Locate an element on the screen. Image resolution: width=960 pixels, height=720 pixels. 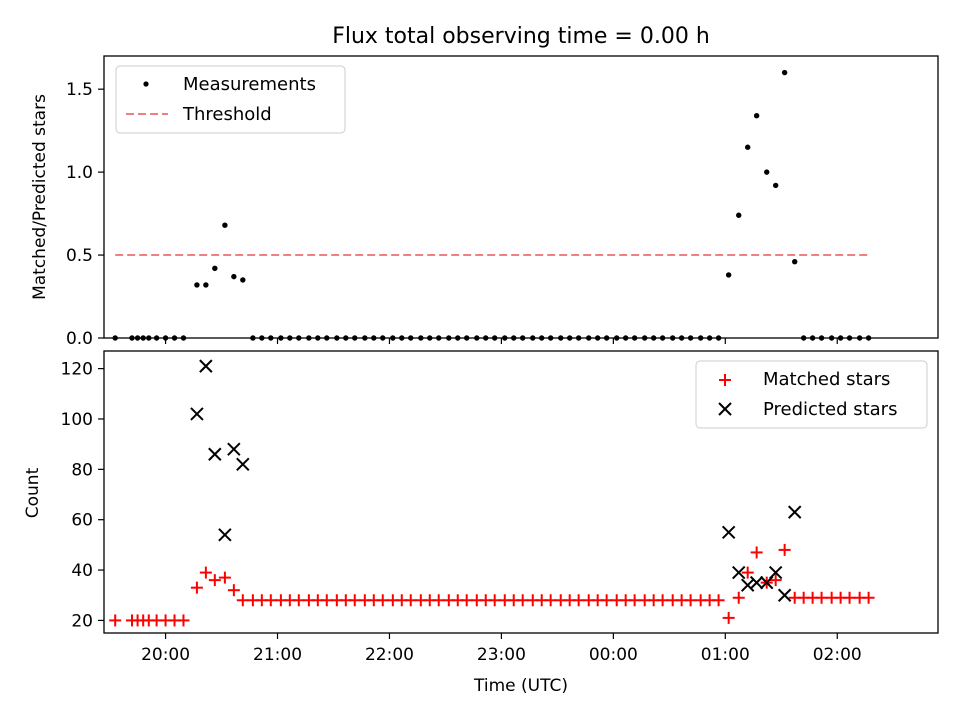
x-tick-label: 01:00 is located at coordinates (725, 655).